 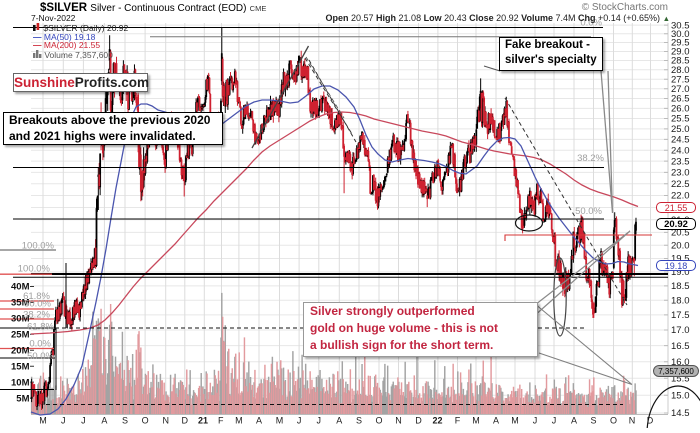 What do you see at coordinates (680, 413) in the screenshot?
I see `svg-text: 14.5` at bounding box center [680, 413].